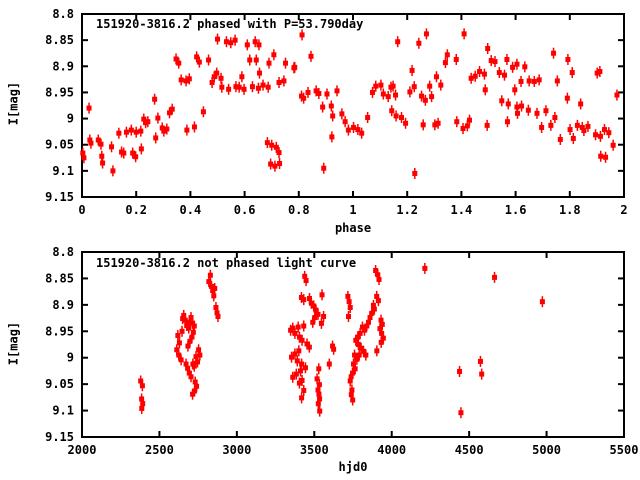 This screenshot has width=640, height=480. I want to click on top-chart-title: 151920-3816.2 phased with P=53.790day, so click(230, 24).